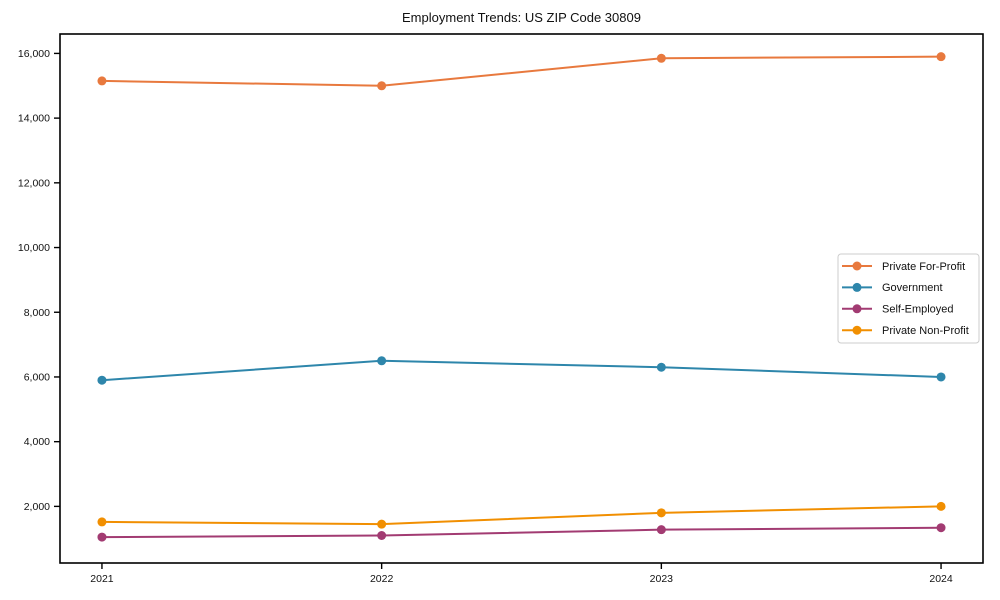 This screenshot has height=600, width=1000. I want to click on legend-item-label: Self-Employed, so click(918, 310).